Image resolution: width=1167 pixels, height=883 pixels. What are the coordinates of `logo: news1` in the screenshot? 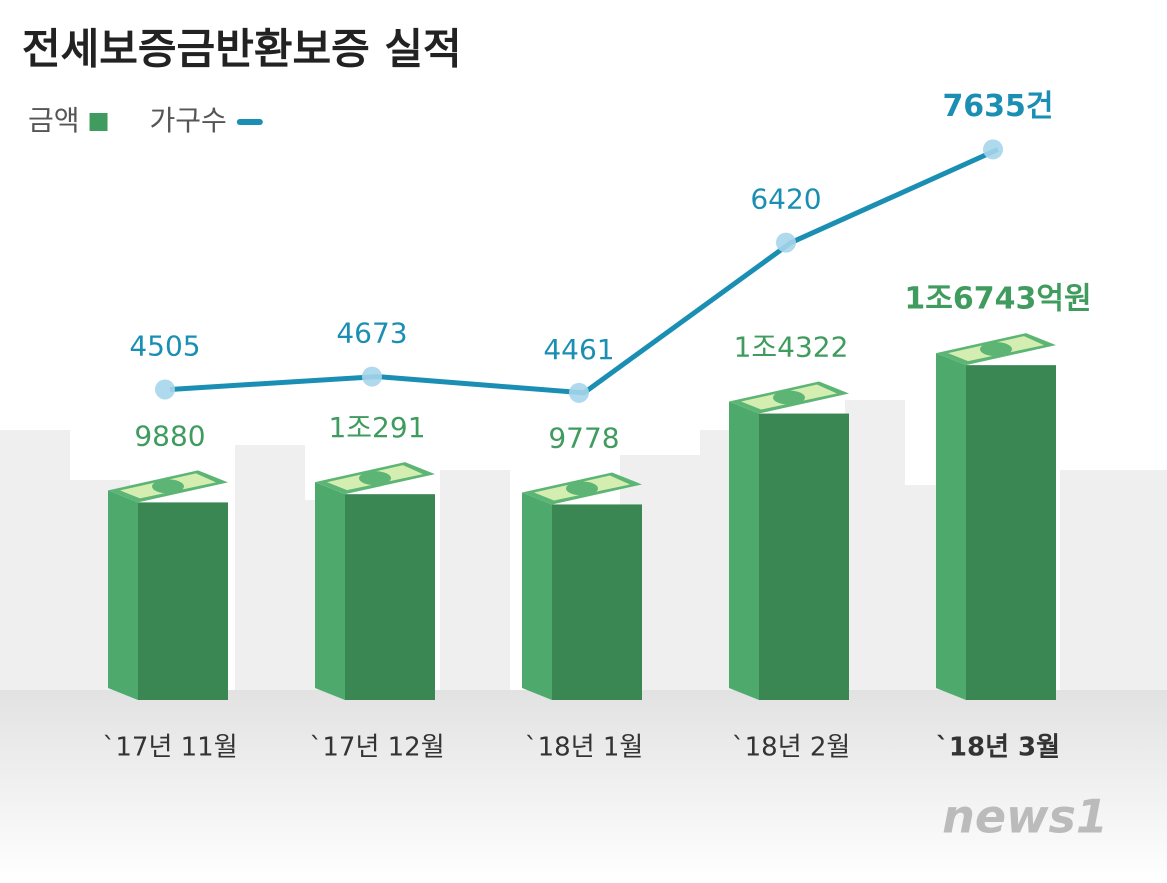 It's located at (1025, 817).